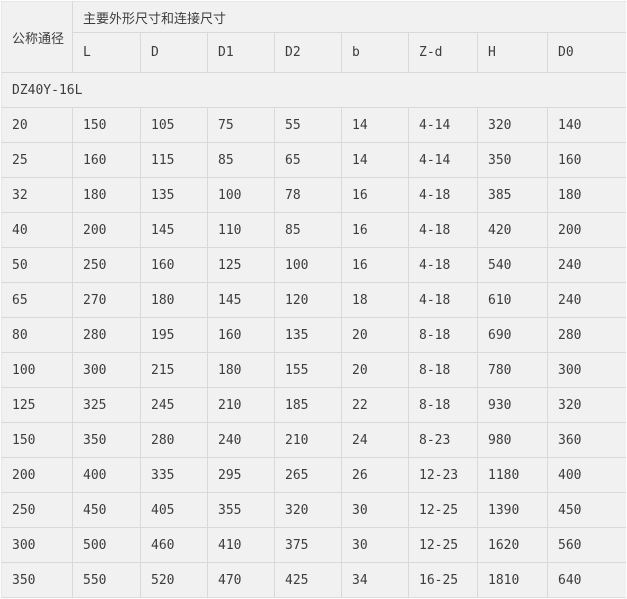 The width and height of the screenshot is (627, 599). What do you see at coordinates (106, 580) in the screenshot?
I see `value-cell: 550` at bounding box center [106, 580].